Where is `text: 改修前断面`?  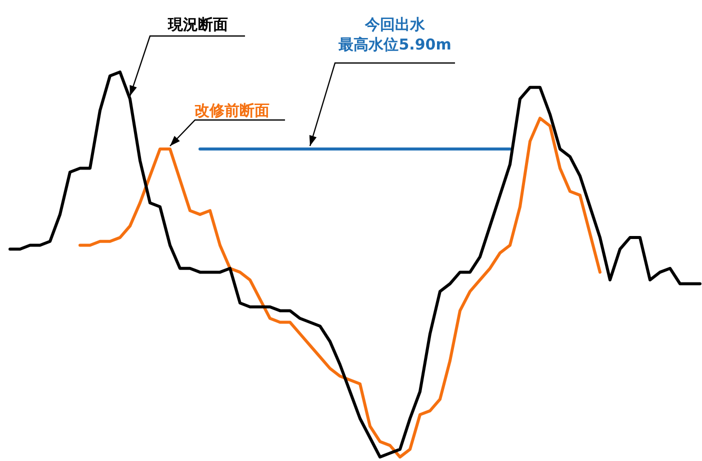
text: 改修前断面 is located at coordinates (232, 110).